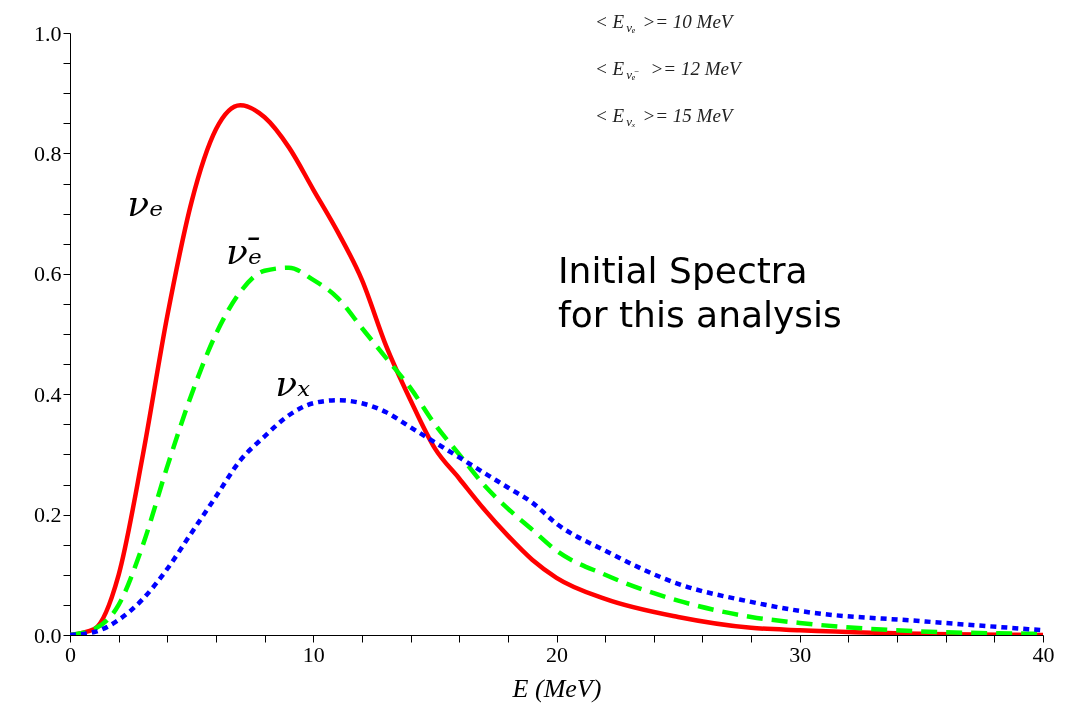 The height and width of the screenshot is (726, 1069). What do you see at coordinates (48, 153) in the screenshot?
I see `y-tick-label: 0.8` at bounding box center [48, 153].